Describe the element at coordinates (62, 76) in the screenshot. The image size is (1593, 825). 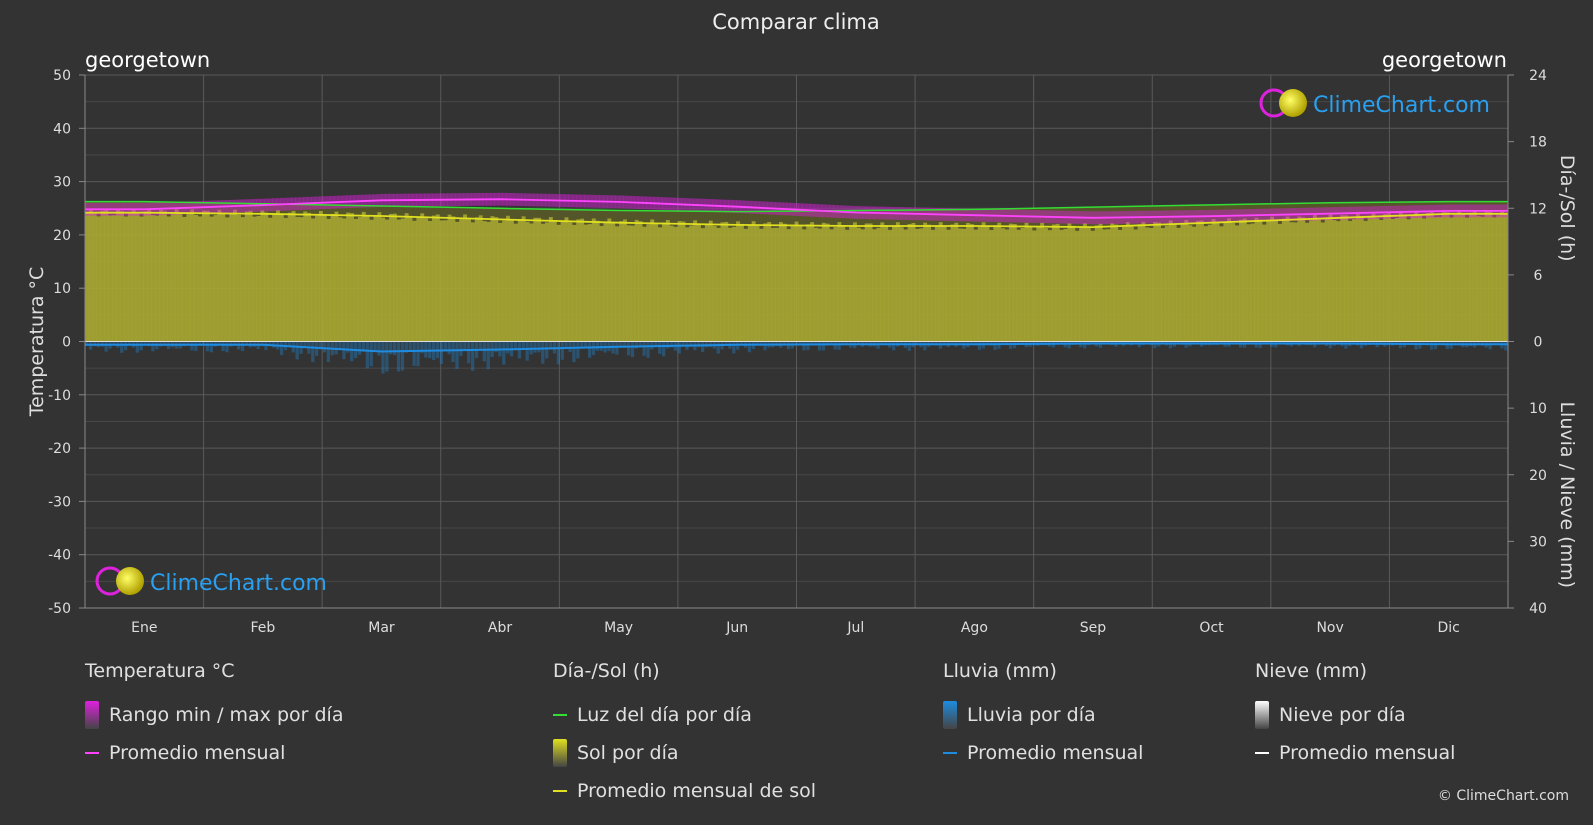
I see `left-tick-label: 50` at that location.